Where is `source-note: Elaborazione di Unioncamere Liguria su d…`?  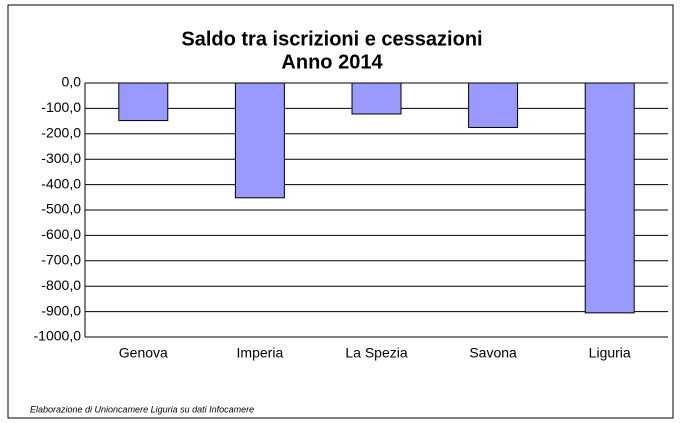 source-note: Elaborazione di Unioncamere Liguria su d… is located at coordinates (142, 409).